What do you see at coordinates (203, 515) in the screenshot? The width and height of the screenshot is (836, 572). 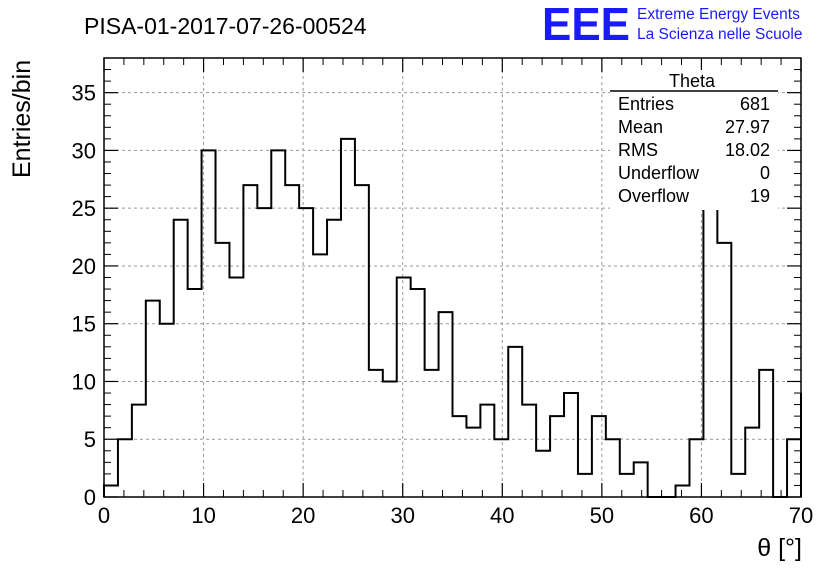 I see `x-tick-label: 10` at bounding box center [203, 515].